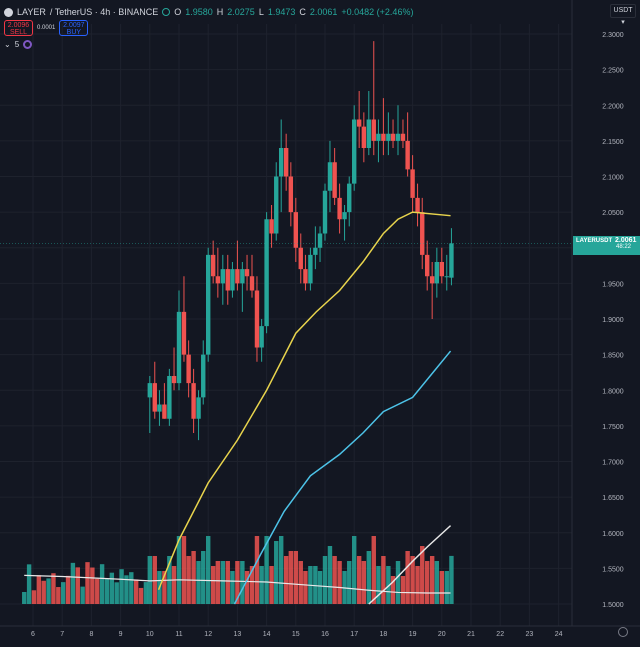 The image size is (640, 647). Describe the element at coordinates (623, 15) in the screenshot. I see `currency-selector: USDT ▾` at that location.